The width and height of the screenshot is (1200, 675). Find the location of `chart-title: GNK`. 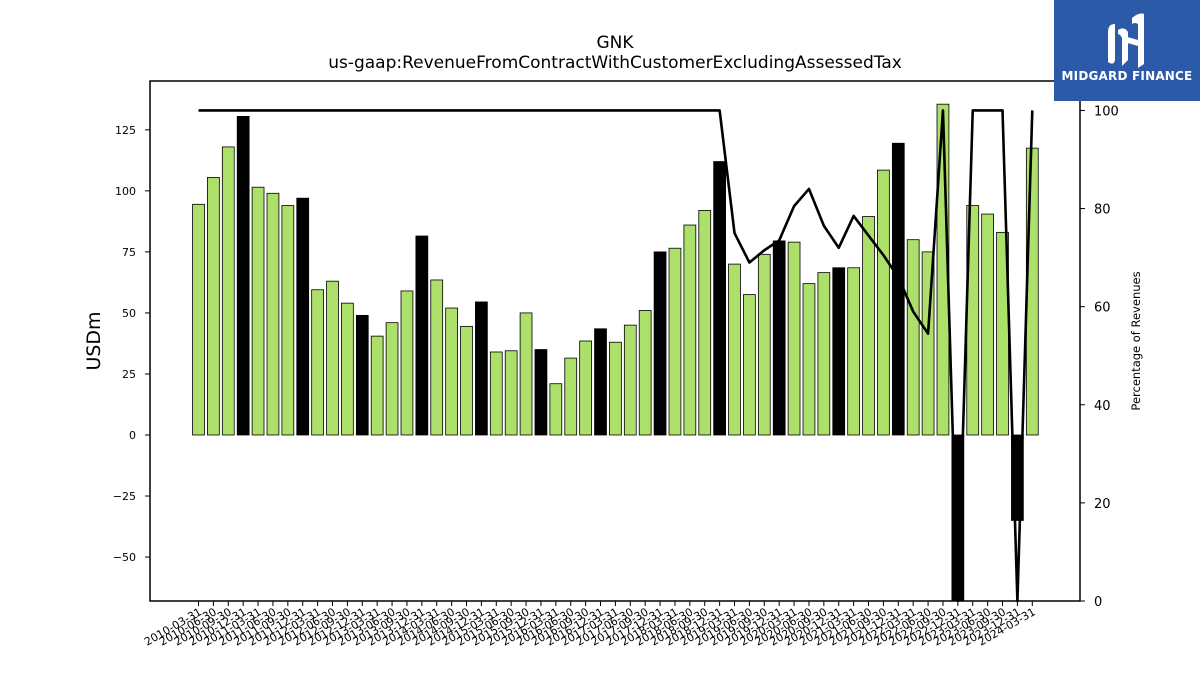

chart-title: GNK is located at coordinates (615, 43).